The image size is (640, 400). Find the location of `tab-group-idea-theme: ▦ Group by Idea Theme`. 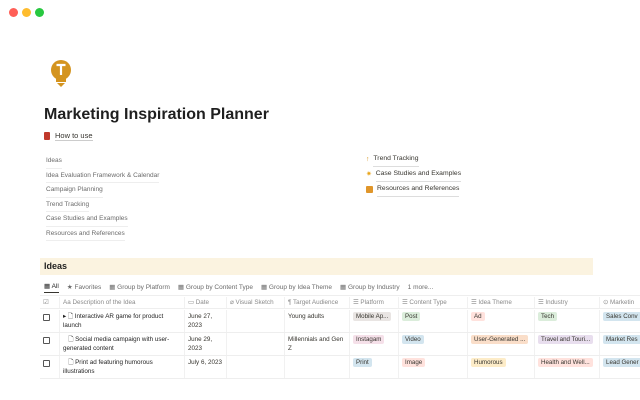

tab-group-idea-theme: ▦ Group by Idea Theme is located at coordinates (296, 287).